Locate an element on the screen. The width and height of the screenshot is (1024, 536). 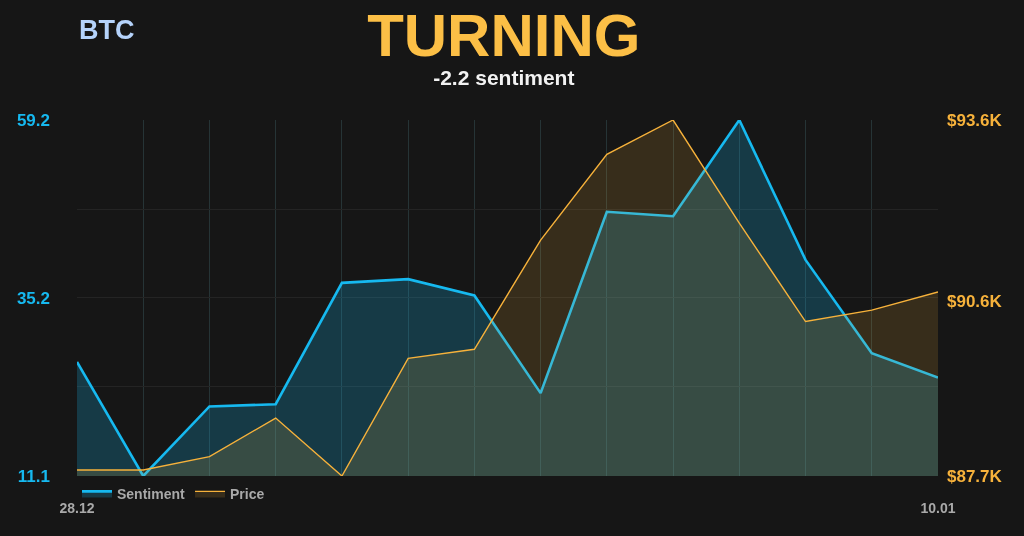
text: BTC is located at coordinates (107, 30).